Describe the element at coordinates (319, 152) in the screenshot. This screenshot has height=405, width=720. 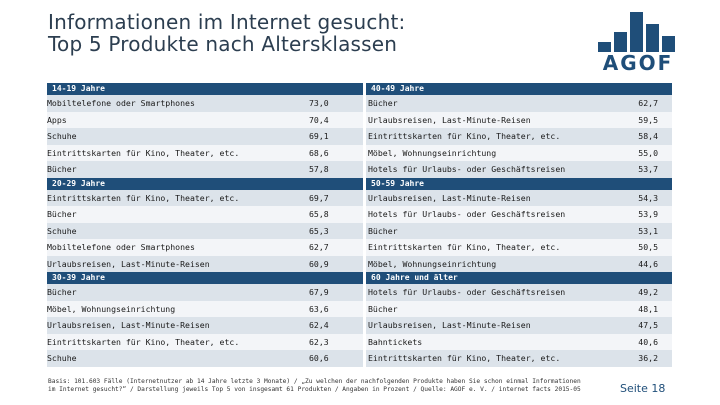
I see `percent-value: 68,6` at that location.